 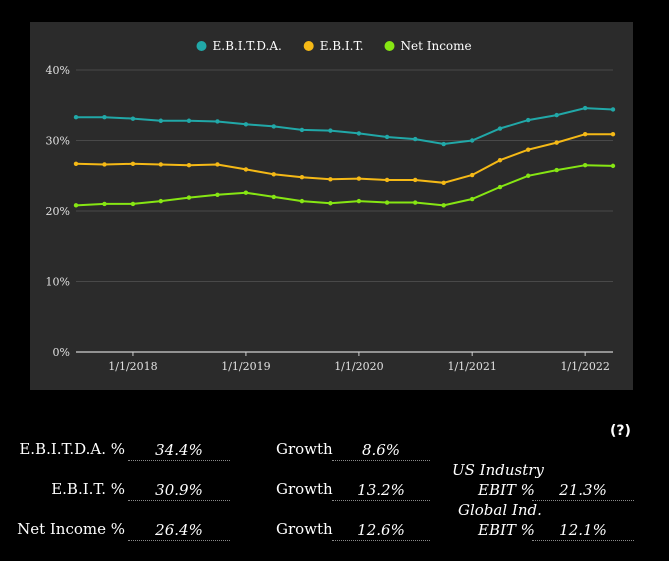 I want to click on ebitda-pct-label: E.B.I.T.D.A. %, so click(x=72, y=449).